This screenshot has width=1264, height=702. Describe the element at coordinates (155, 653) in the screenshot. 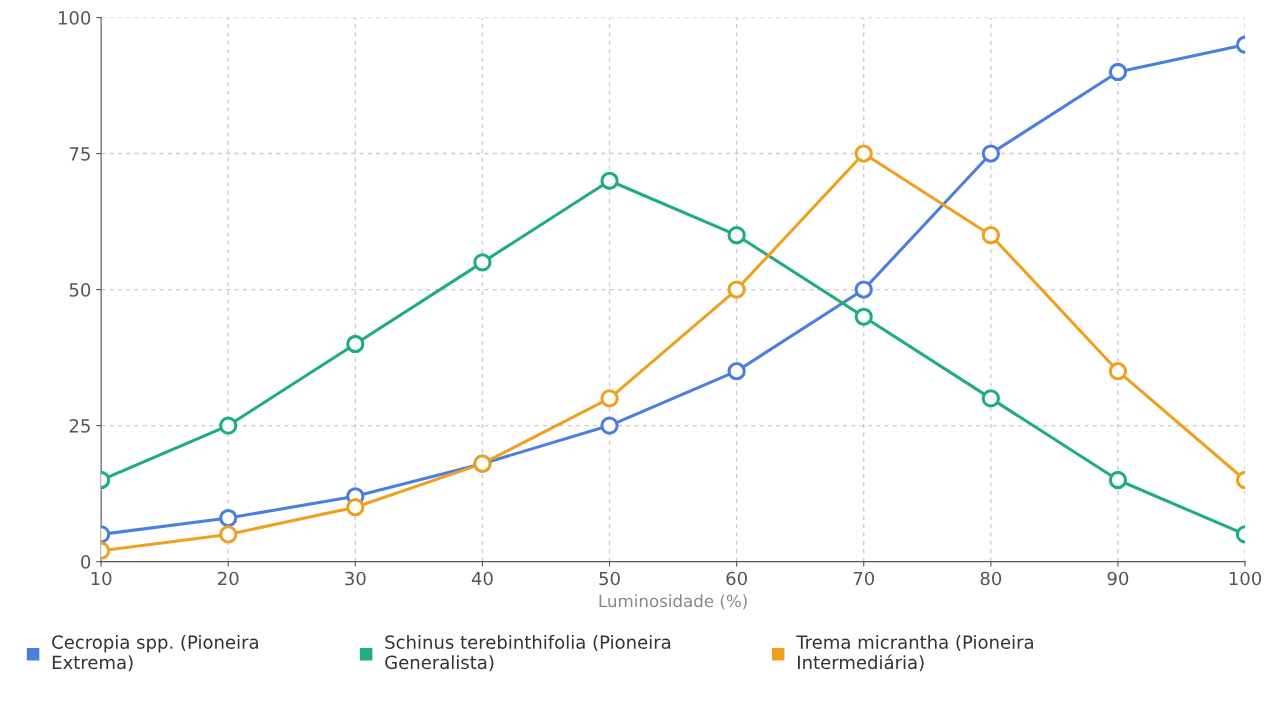

I see `legend-label: Cecropia spp. (Pioneira Extrema)` at that location.